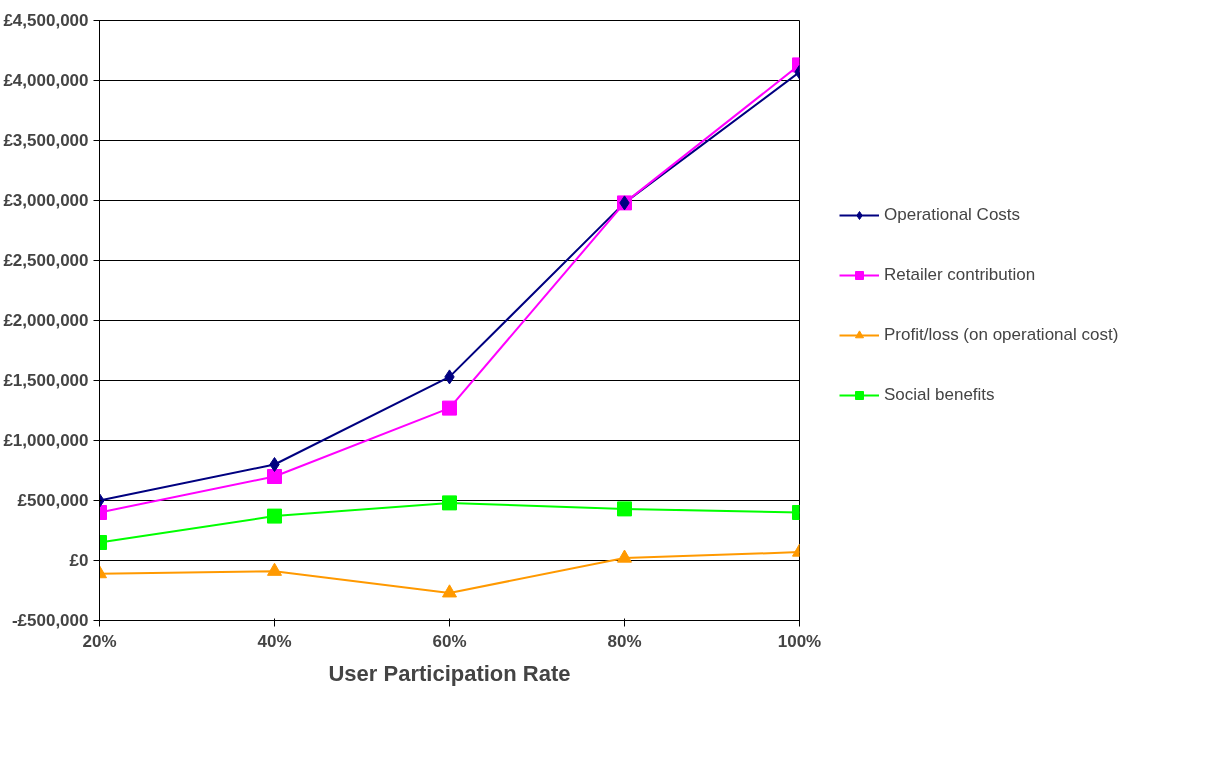 This screenshot has width=1212, height=760. What do you see at coordinates (449, 641) in the screenshot?
I see `x-tick-label: 60%` at bounding box center [449, 641].